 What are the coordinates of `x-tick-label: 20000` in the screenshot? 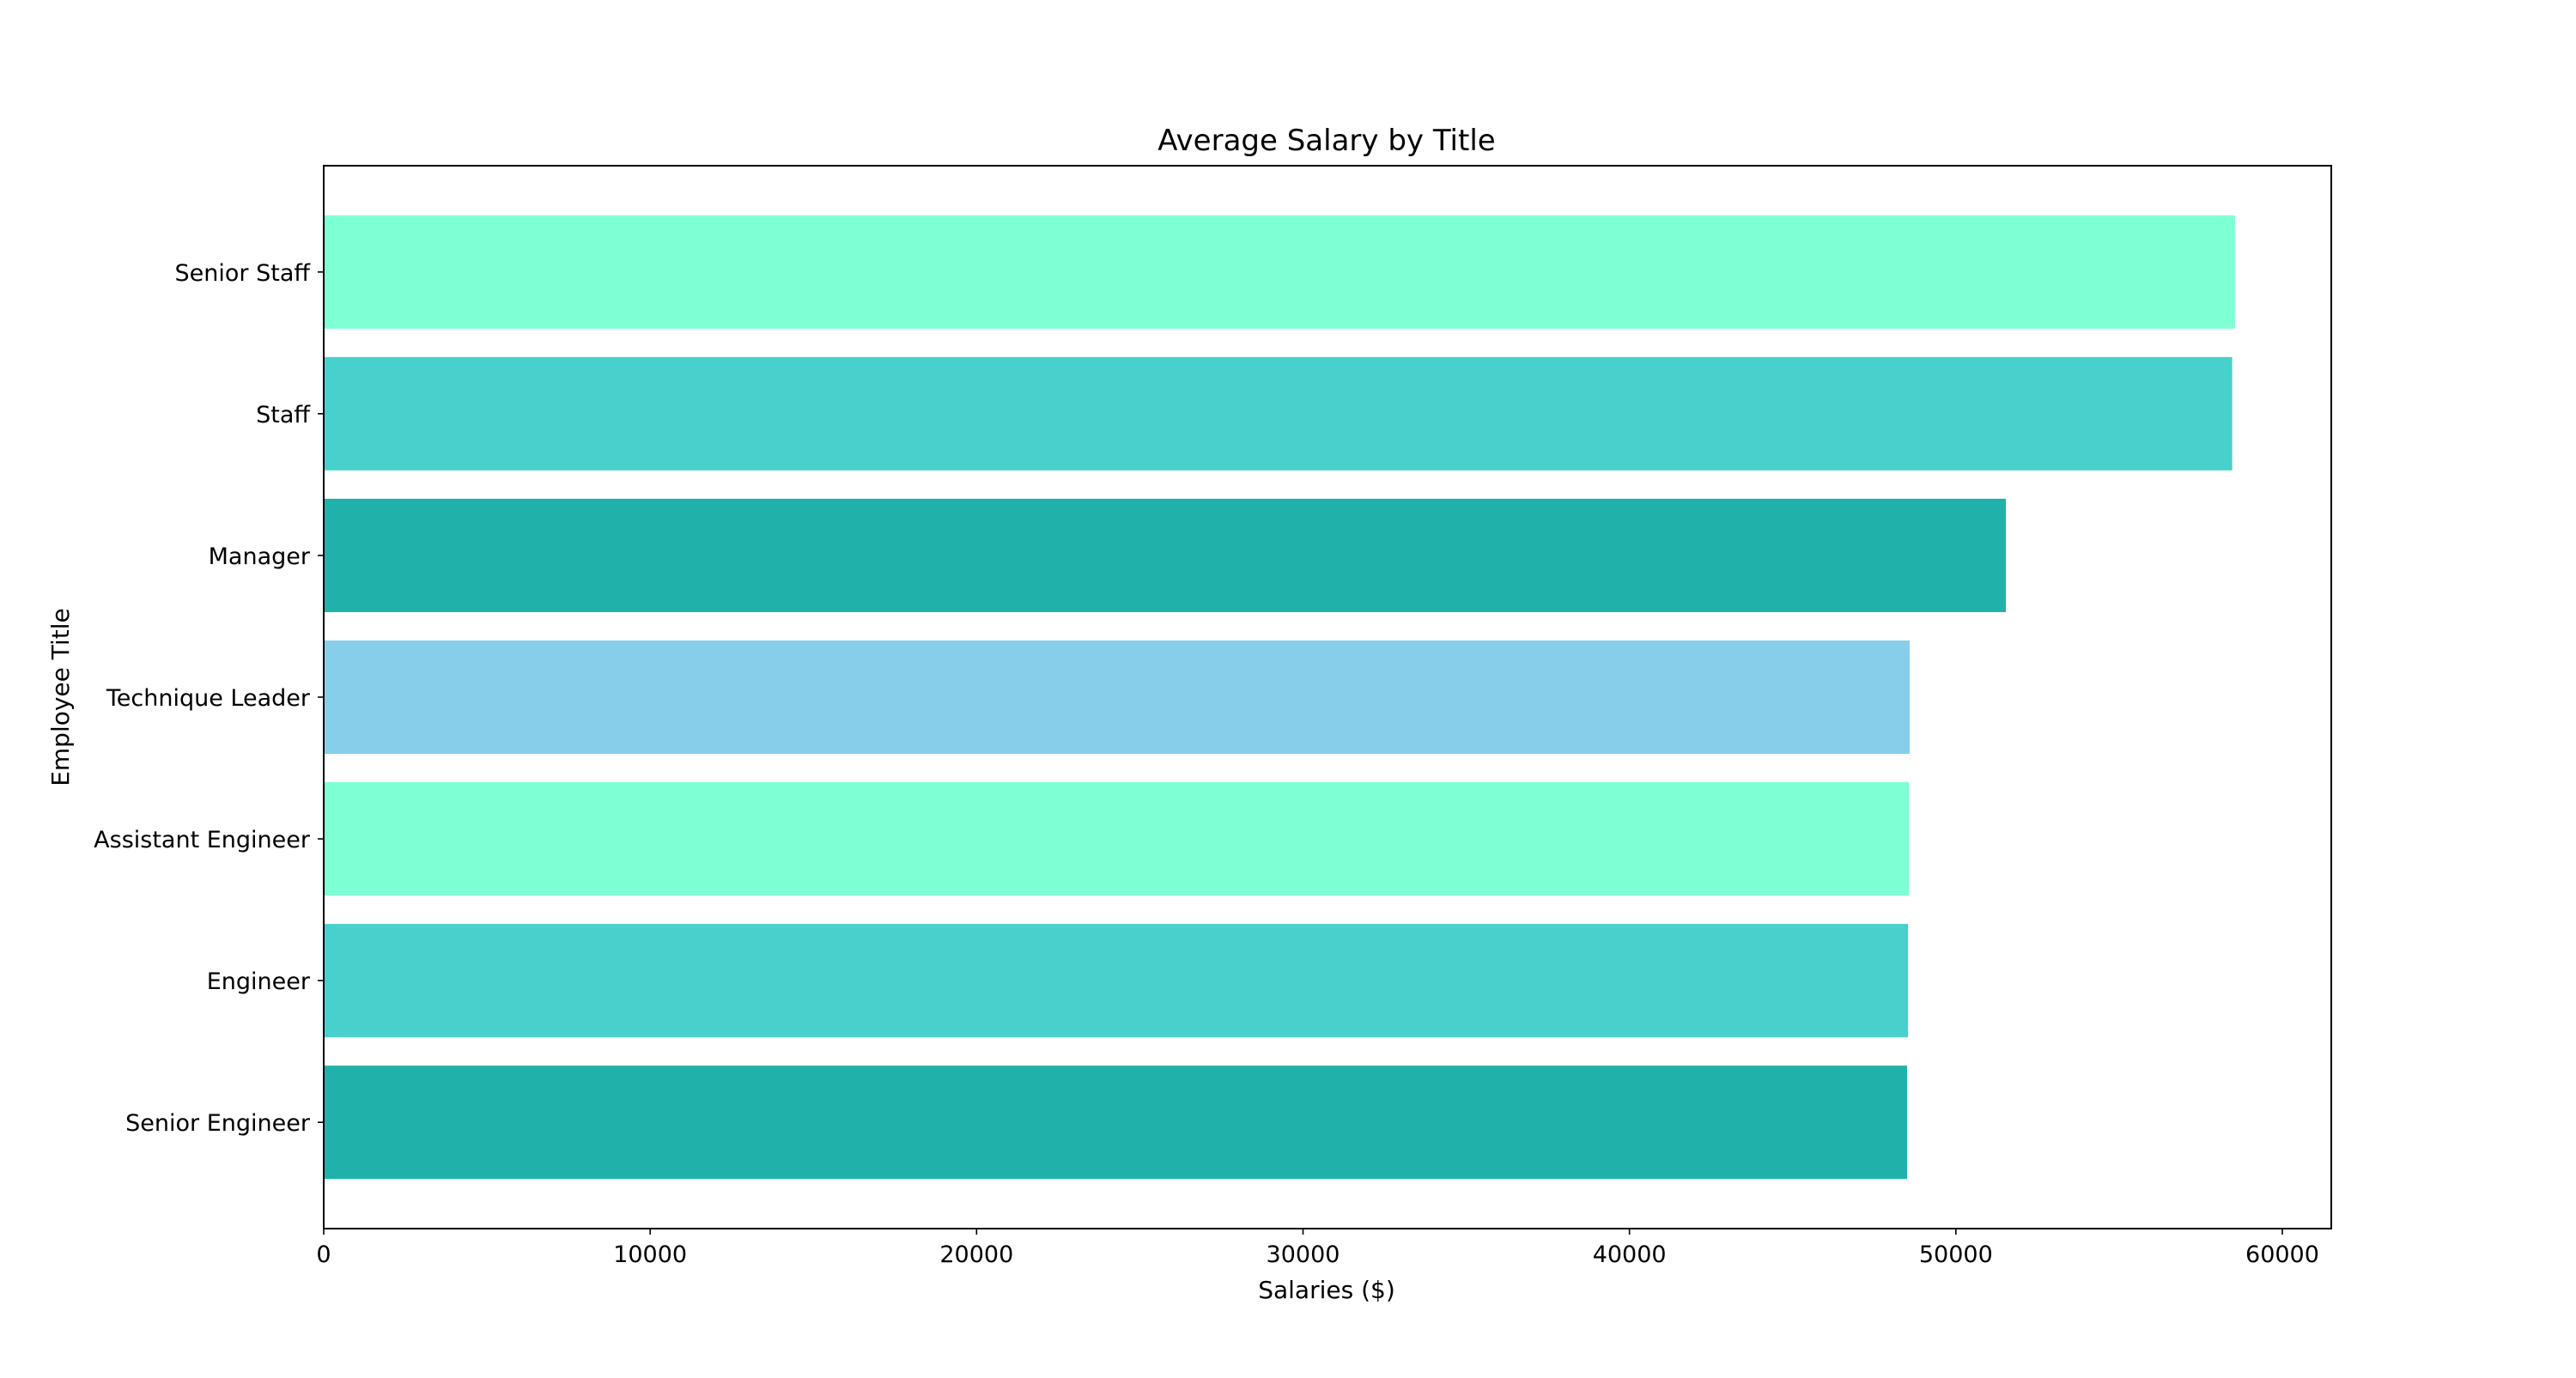 It's located at (976, 1254).